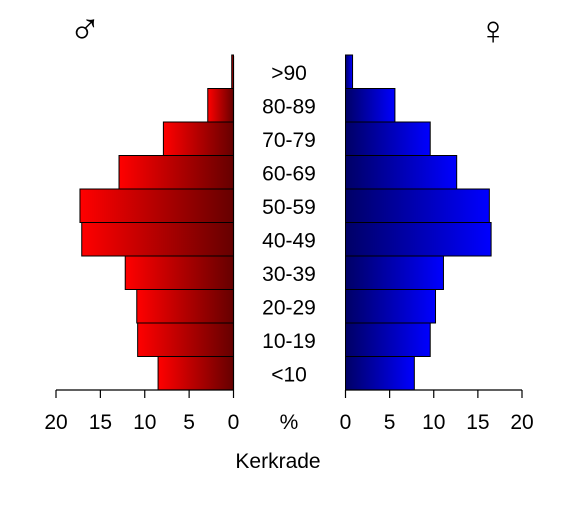 The height and width of the screenshot is (512, 579). What do you see at coordinates (521, 422) in the screenshot?
I see `female-axis-tick-label: 20` at bounding box center [521, 422].